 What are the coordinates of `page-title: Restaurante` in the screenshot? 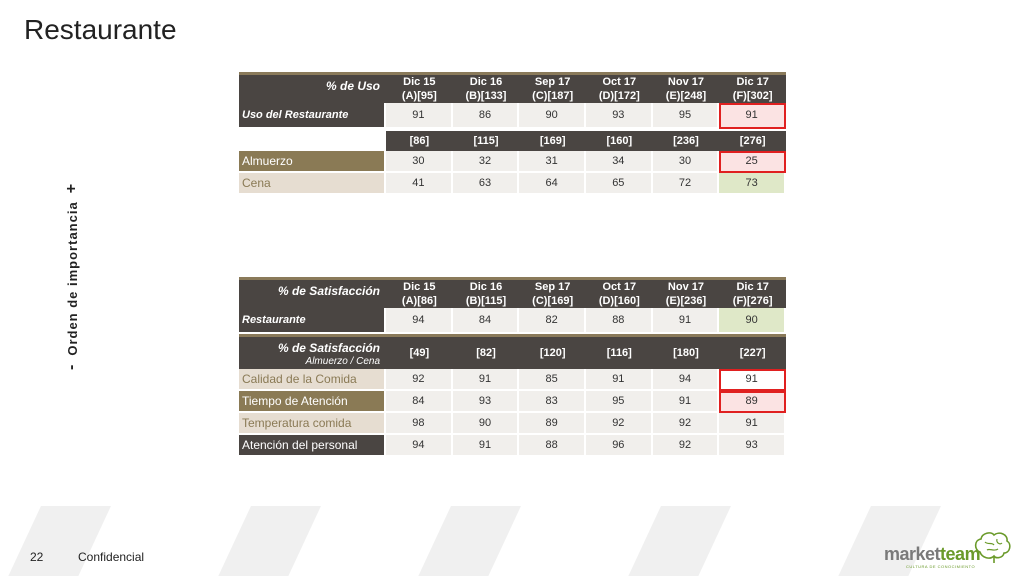 It's located at (100, 29).